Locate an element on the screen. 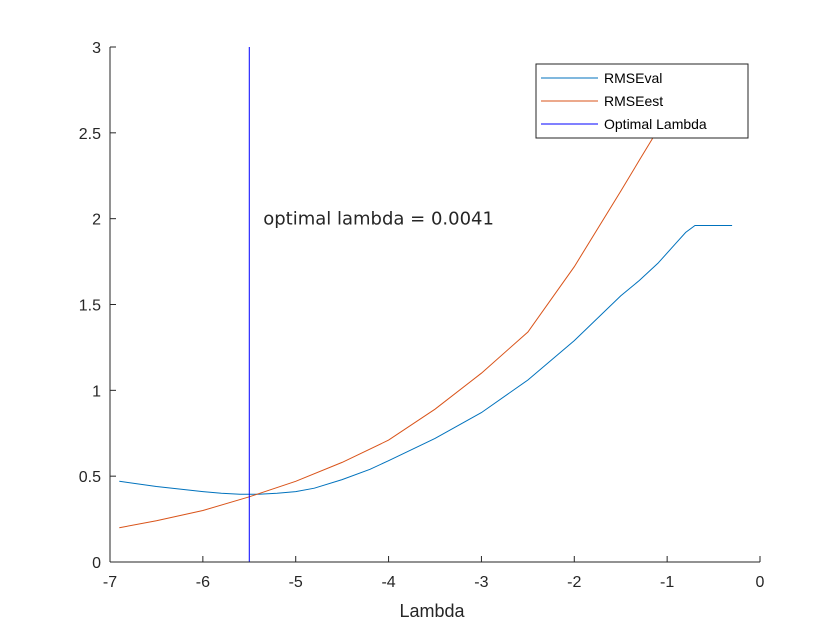 This screenshot has height=630, width=840. legend: RMSEval RMSEest Optimal Lambda is located at coordinates (642, 101).